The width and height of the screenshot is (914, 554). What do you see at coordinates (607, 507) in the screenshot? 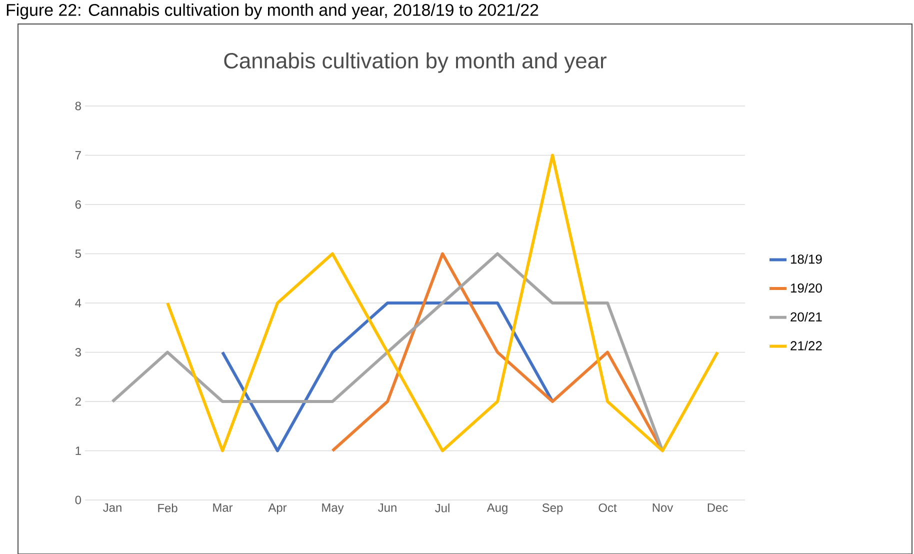
I see `x-tick-label: Oct` at bounding box center [607, 507].